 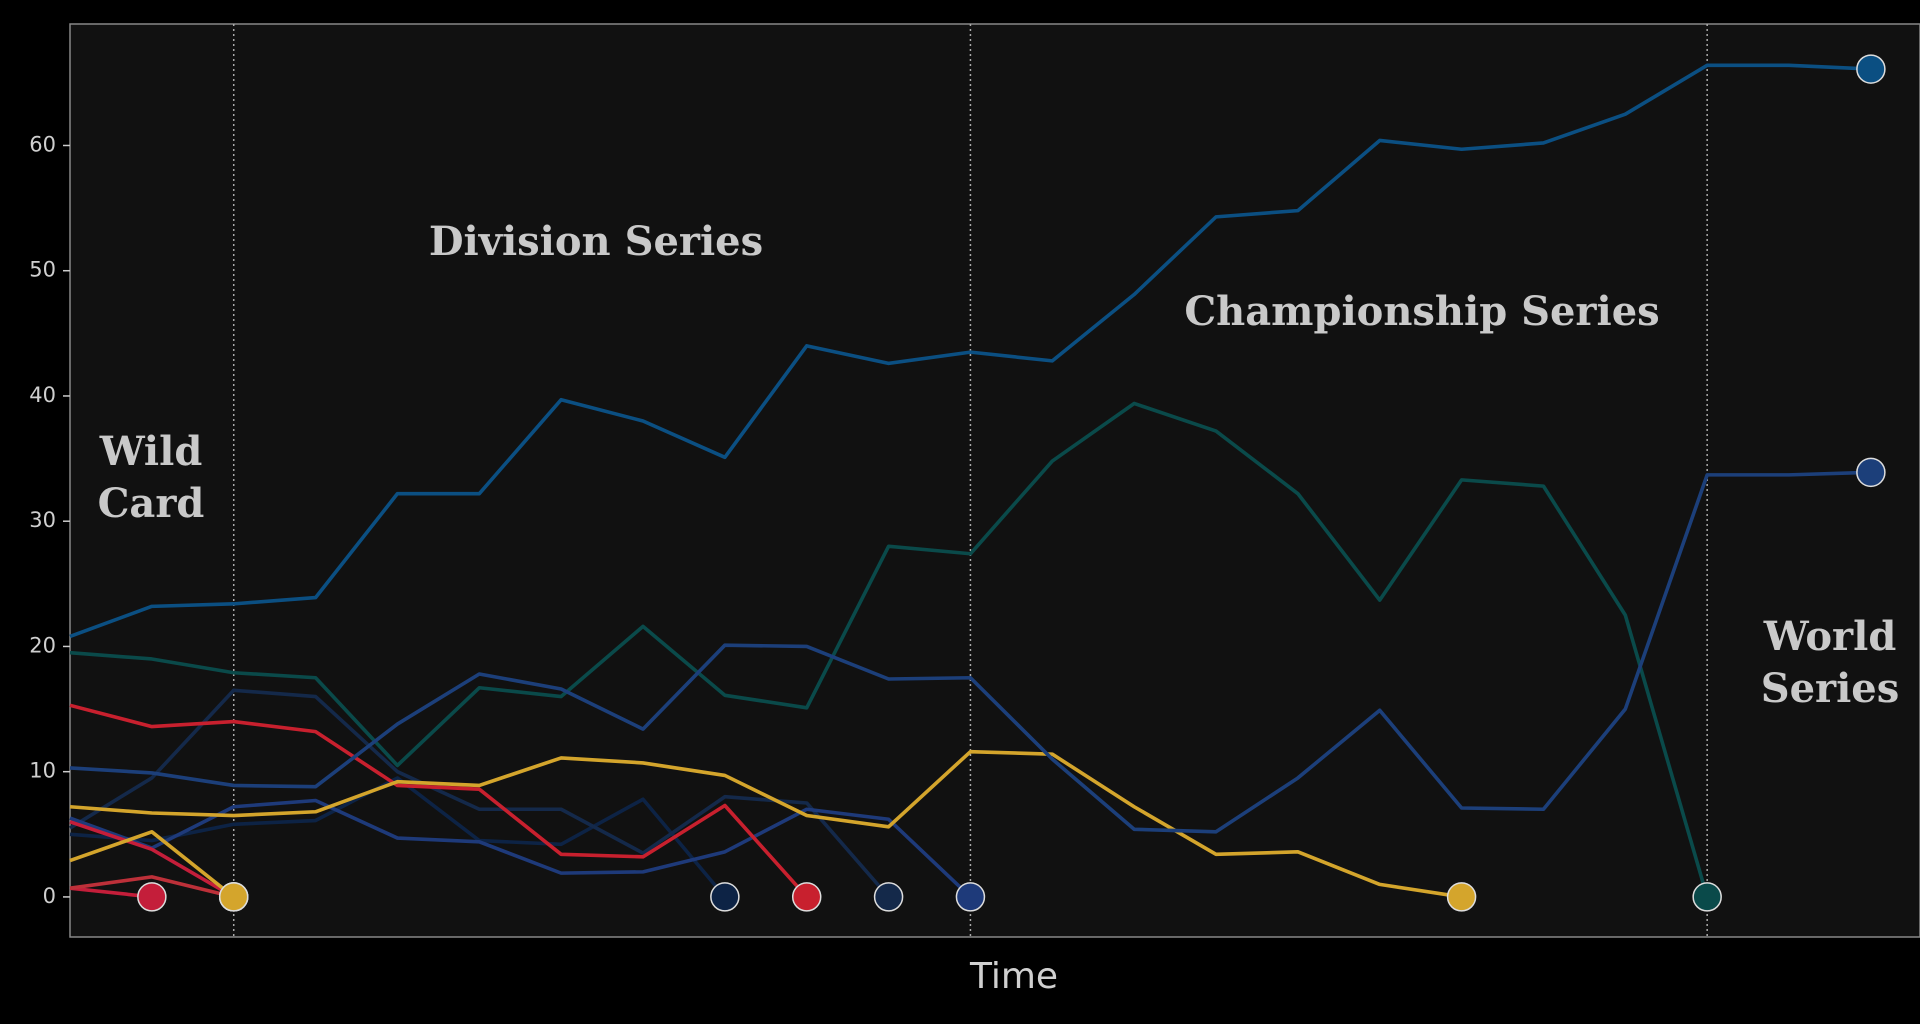 What do you see at coordinates (42, 520) in the screenshot?
I see `y-tick-label: 30` at bounding box center [42, 520].